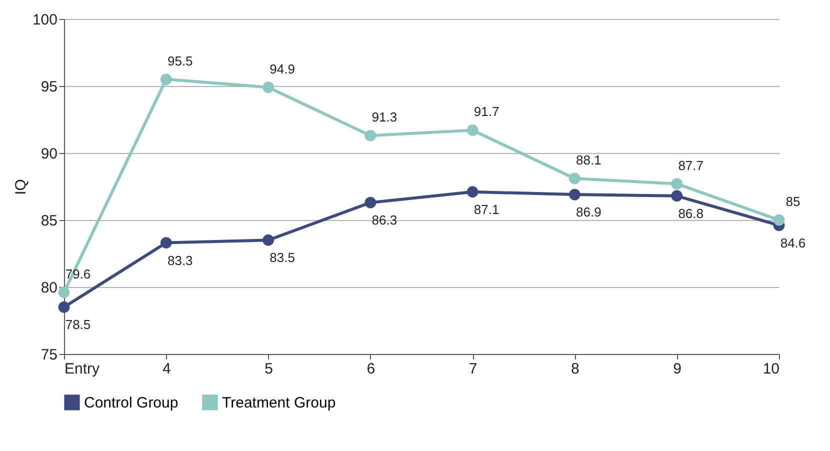  What do you see at coordinates (371, 369) in the screenshot?
I see `x-tick-label: 6` at bounding box center [371, 369].